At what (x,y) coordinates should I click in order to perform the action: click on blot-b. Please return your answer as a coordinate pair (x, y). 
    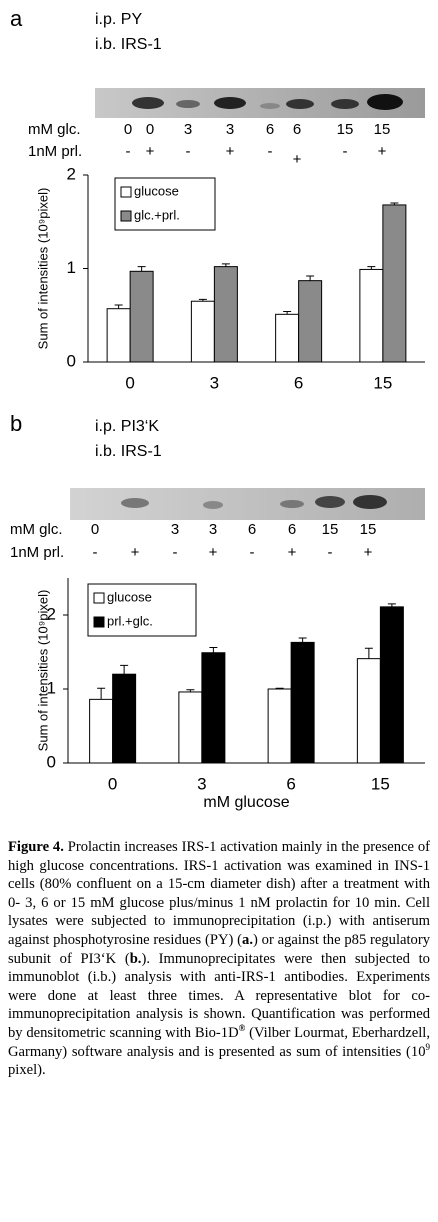
    Looking at the image, I should click on (247, 504).